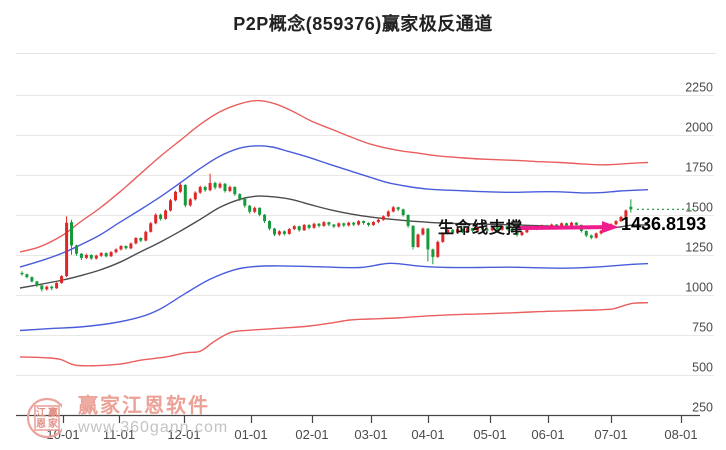 This screenshot has width=726, height=450. I want to click on life-line-support-label: 生命线支撑, so click(481, 228).